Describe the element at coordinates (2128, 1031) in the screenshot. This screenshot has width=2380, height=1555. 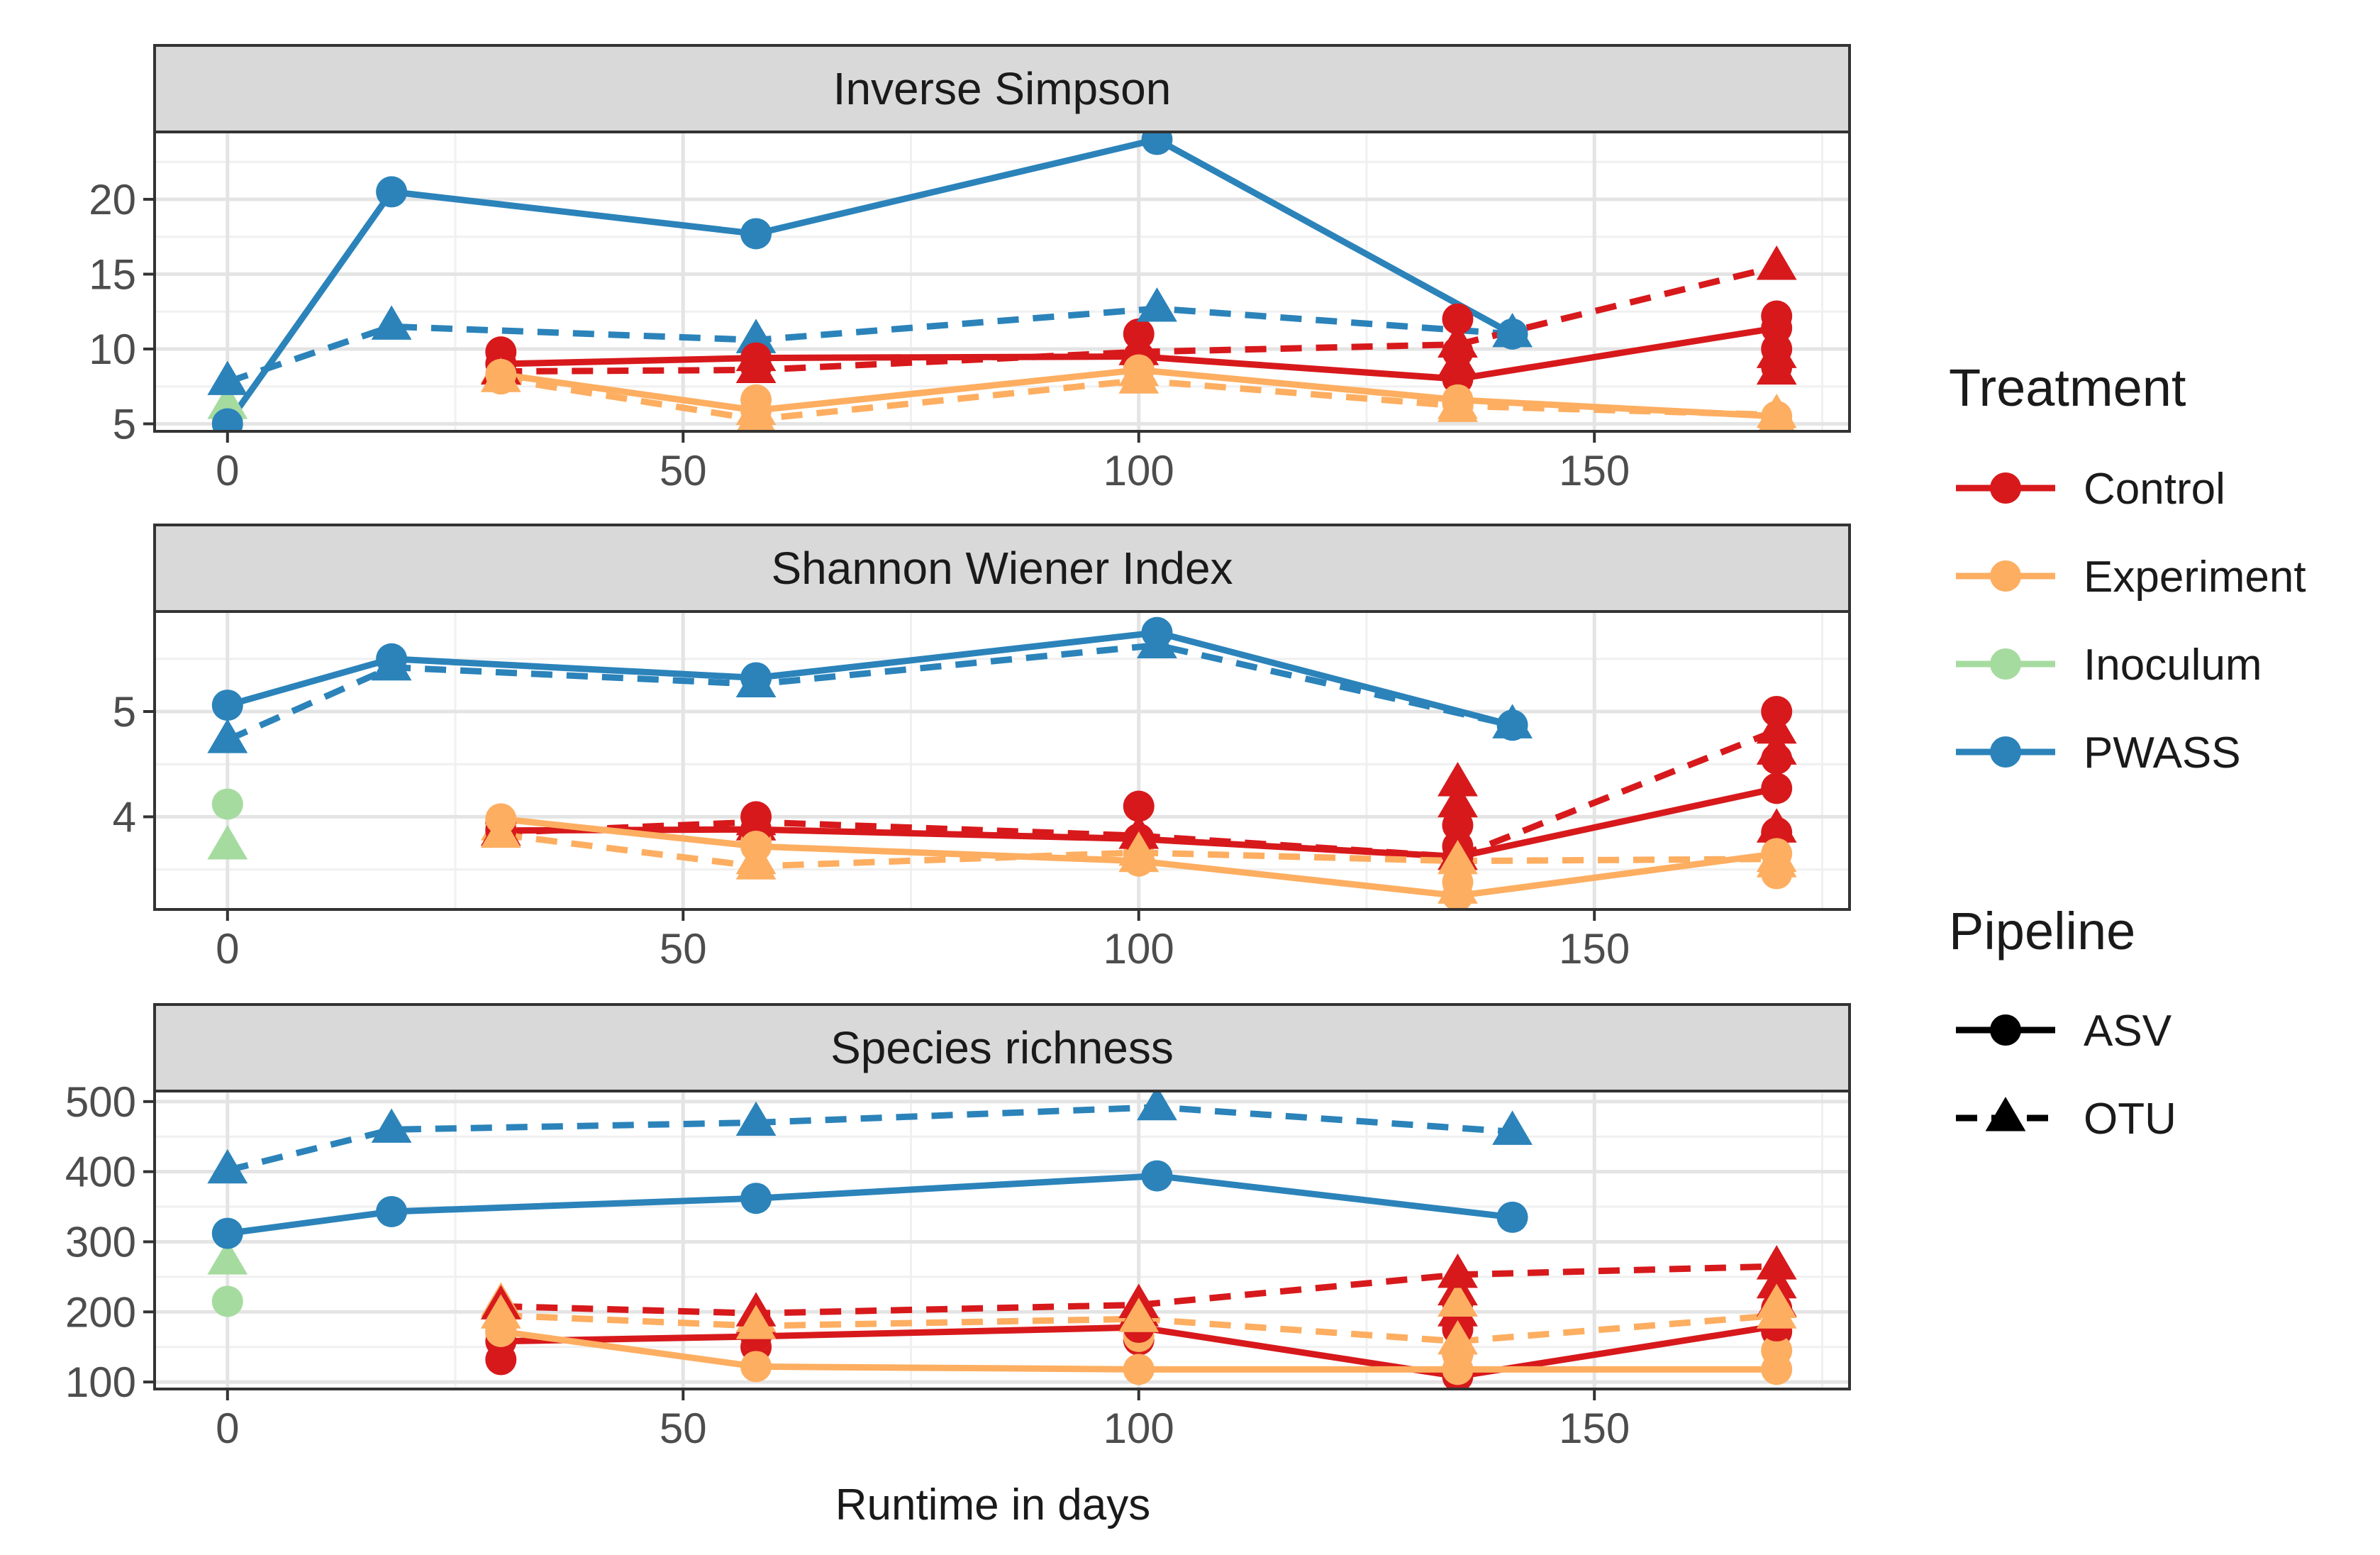
I see `legend-label-asv: ASV` at that location.